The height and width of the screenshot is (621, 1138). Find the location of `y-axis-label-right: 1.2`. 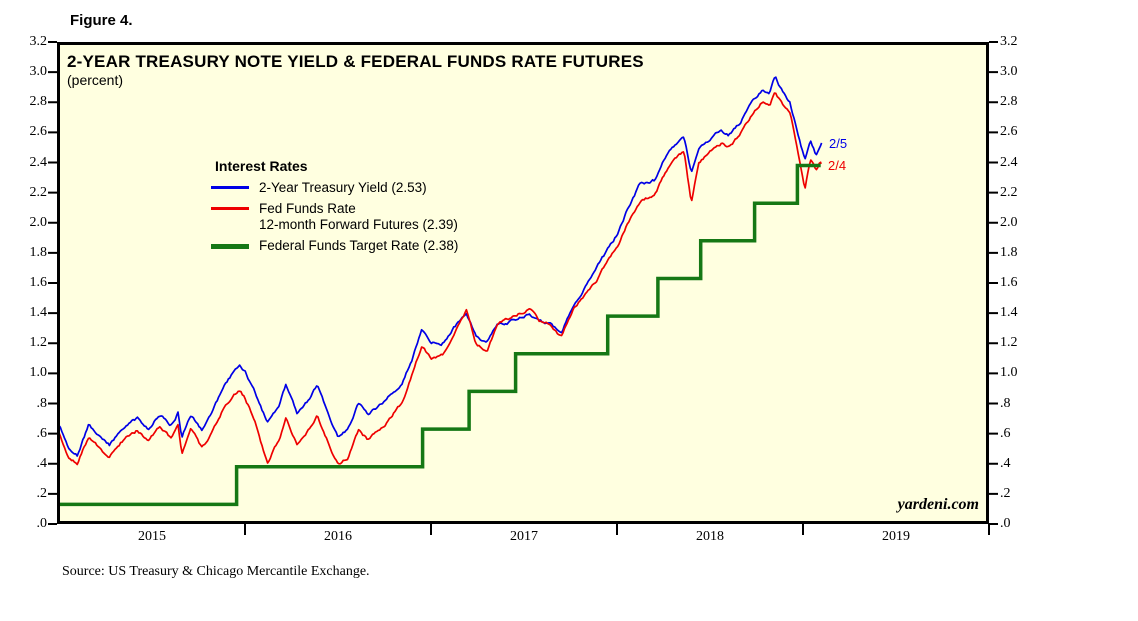

y-axis-label-right: 1.2 is located at coordinates (1009, 342).